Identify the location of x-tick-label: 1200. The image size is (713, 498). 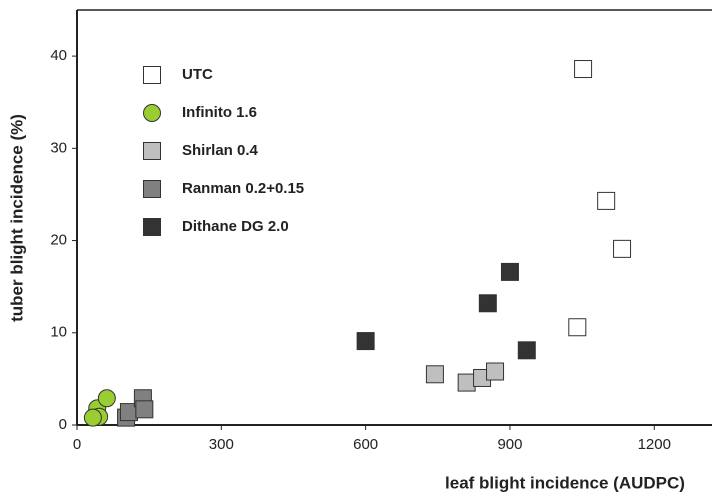
(654, 444).